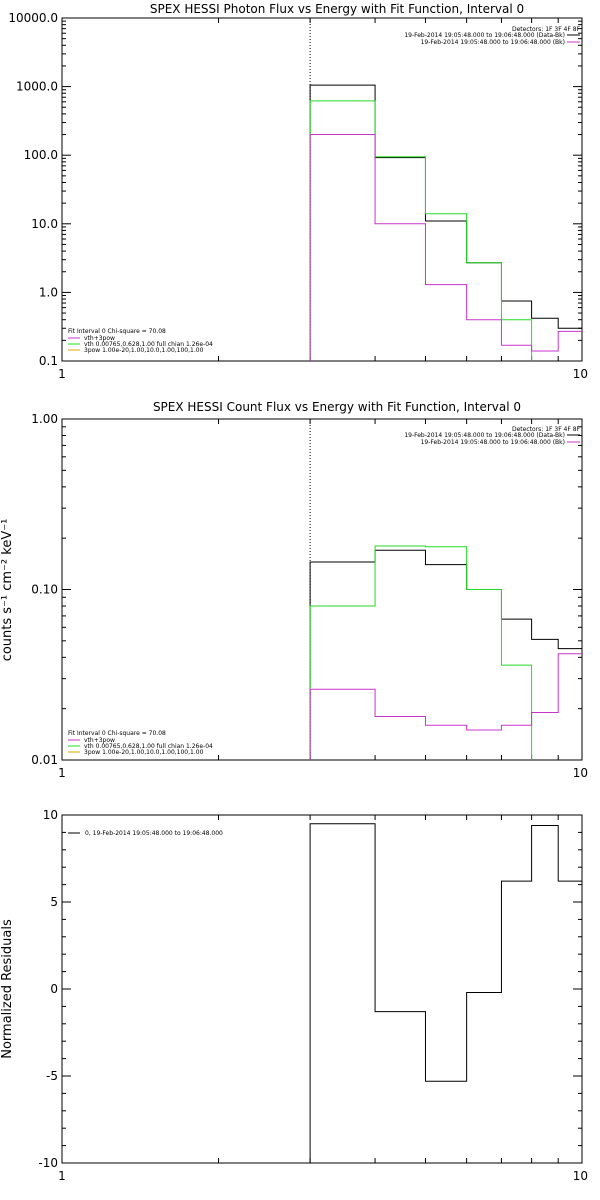 Image resolution: width=600 pixels, height=1200 pixels. I want to click on panel3-y-label: Normalized Residuals, so click(7, 989).